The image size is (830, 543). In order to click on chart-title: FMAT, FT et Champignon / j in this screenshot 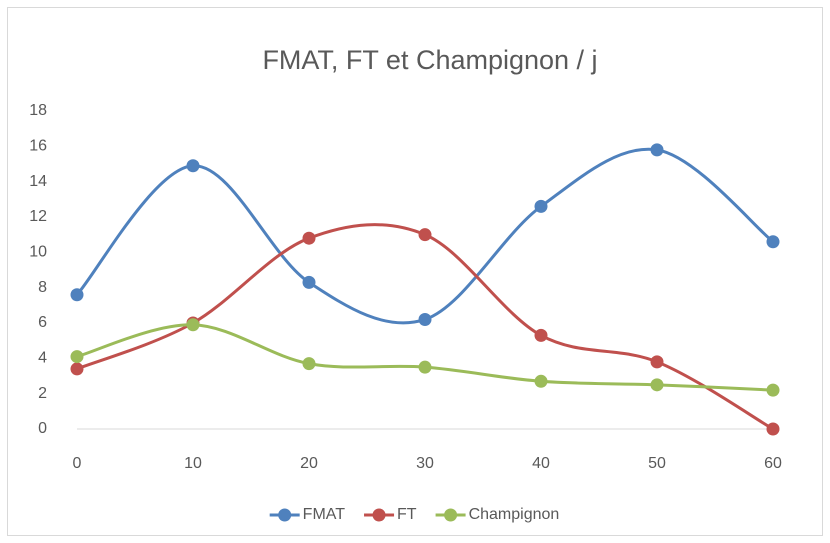, I will do `click(429, 60)`.